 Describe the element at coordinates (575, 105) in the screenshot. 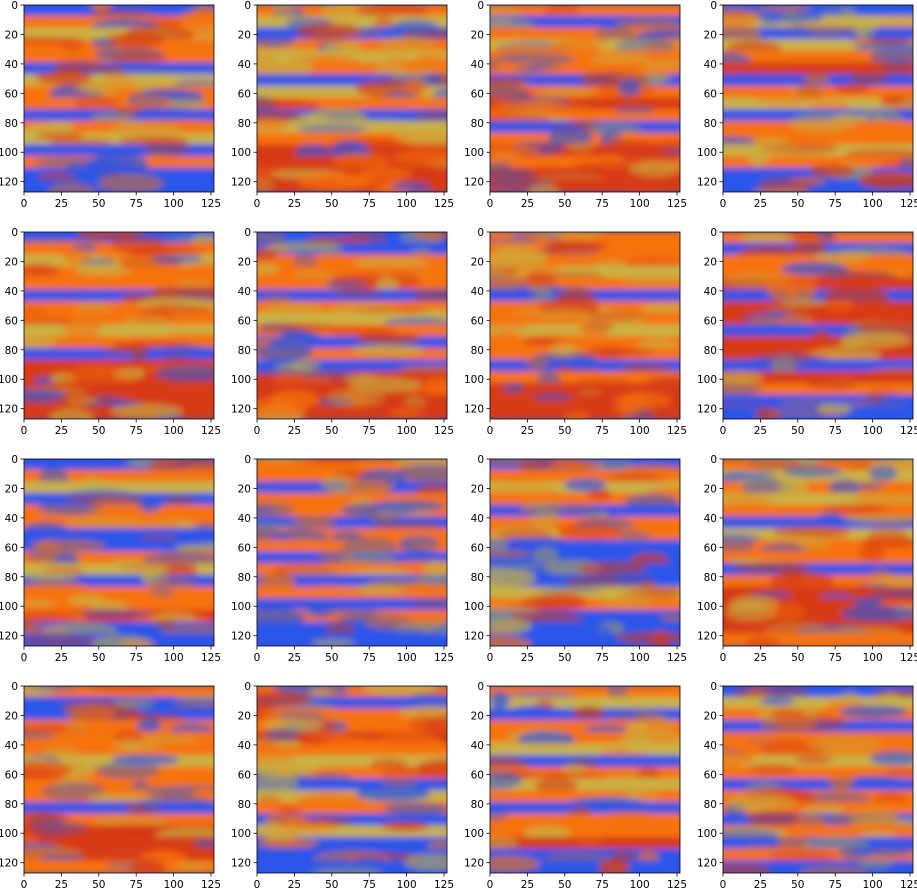

I see `panel-3: 0 25 50 75 100 125 0 20 40 60 80 100 120` at that location.